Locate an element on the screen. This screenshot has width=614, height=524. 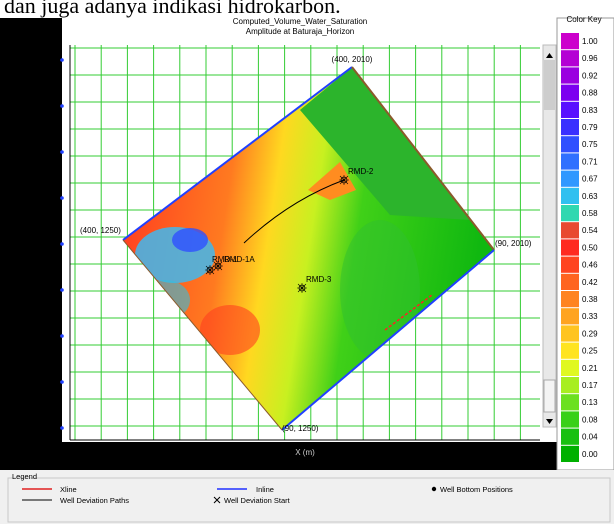
well-label: RMD-2 is located at coordinates (361, 171).